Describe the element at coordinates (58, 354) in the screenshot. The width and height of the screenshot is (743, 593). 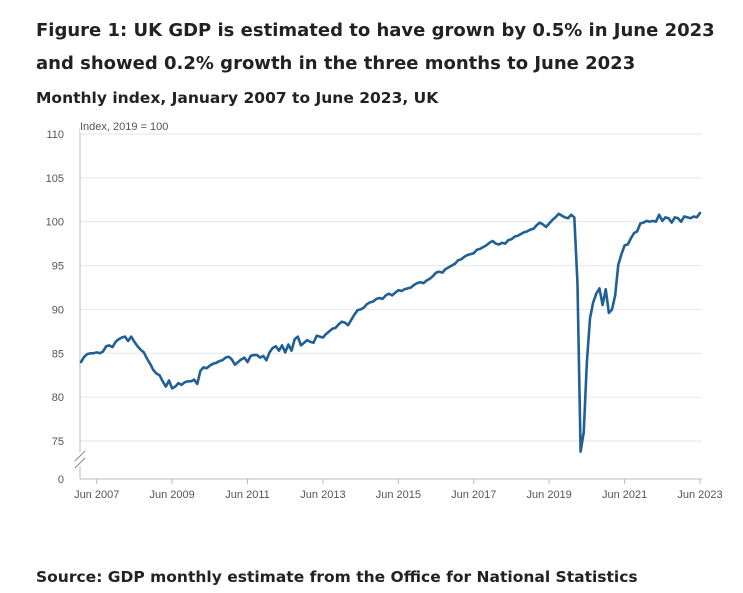
I see `y-tick-label-85: 85` at that location.